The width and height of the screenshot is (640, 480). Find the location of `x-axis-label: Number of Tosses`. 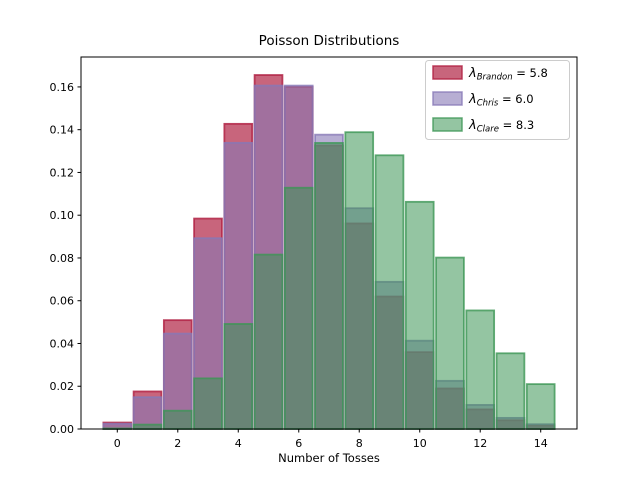

x-axis-label: Number of Tosses is located at coordinates (329, 458).